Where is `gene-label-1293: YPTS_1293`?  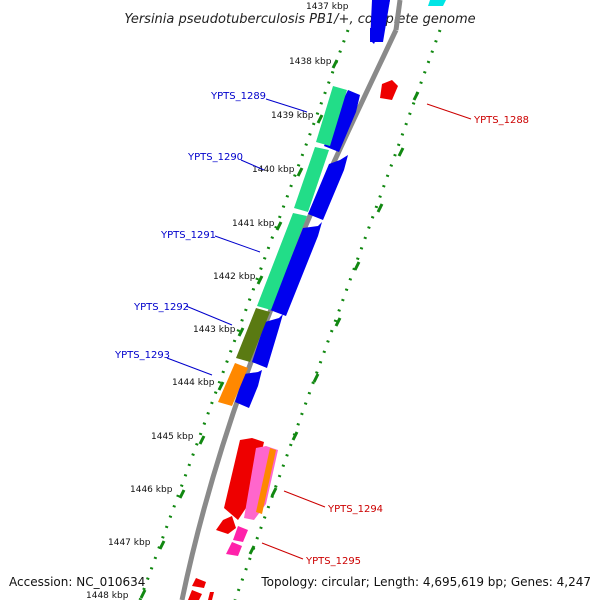
gene-label-1293: YPTS_1293 is located at coordinates (142, 355).